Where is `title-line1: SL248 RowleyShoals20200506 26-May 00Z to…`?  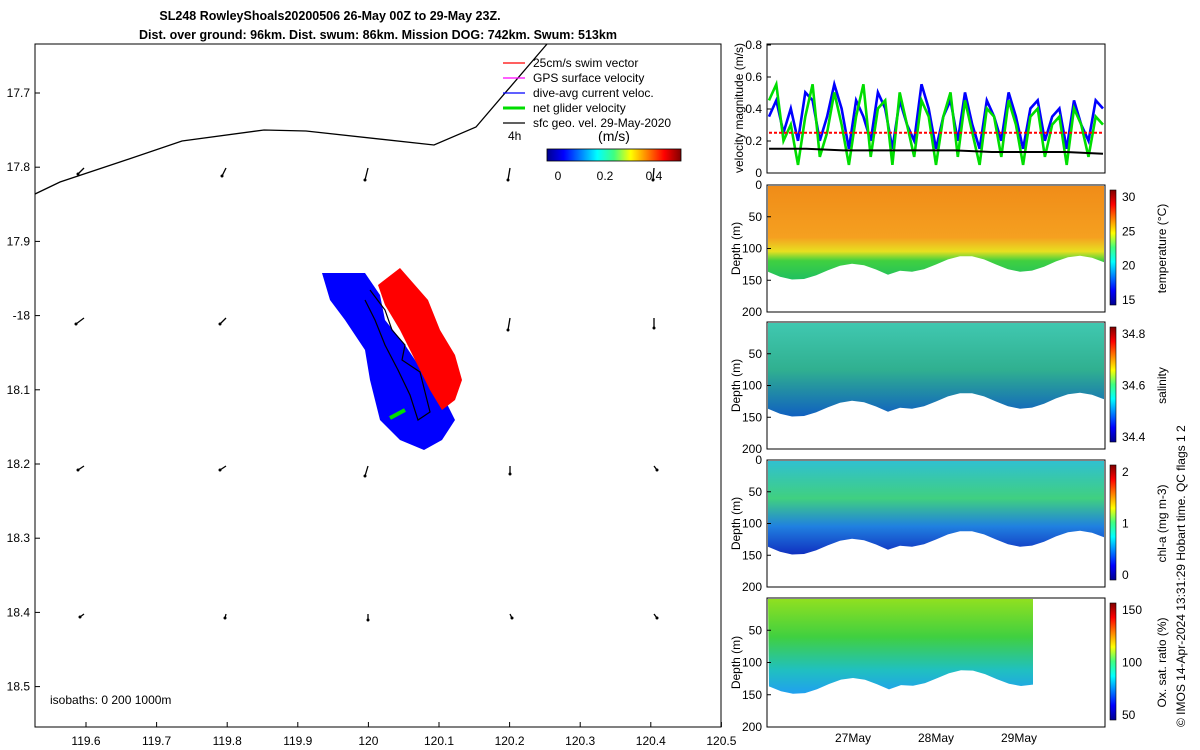 title-line1: SL248 RowleyShoals20200506 26-May 00Z to… is located at coordinates (329, 16).